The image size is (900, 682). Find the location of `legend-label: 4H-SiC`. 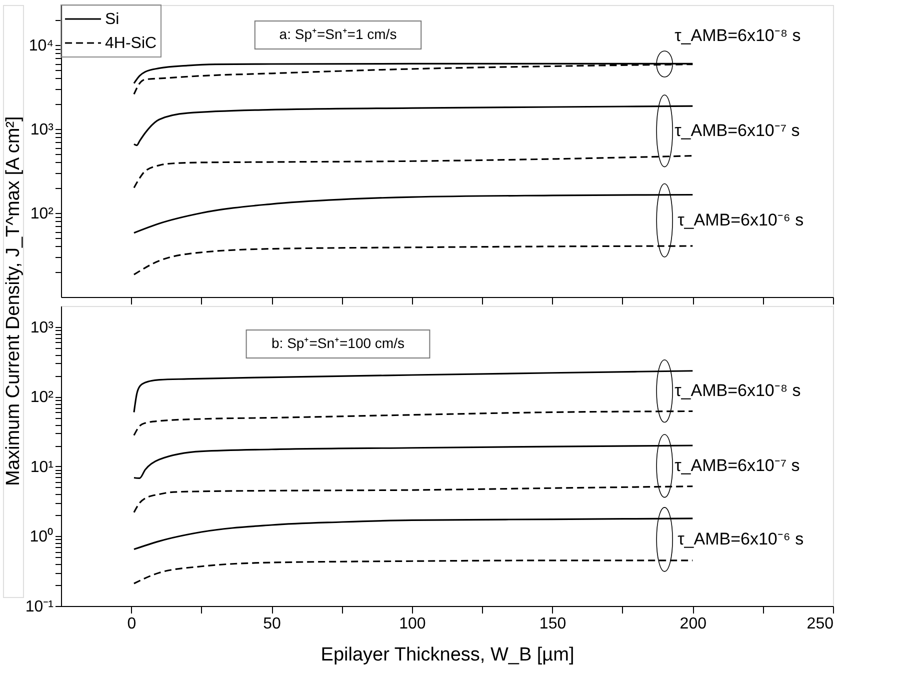

legend-label: 4H-SiC is located at coordinates (131, 43).